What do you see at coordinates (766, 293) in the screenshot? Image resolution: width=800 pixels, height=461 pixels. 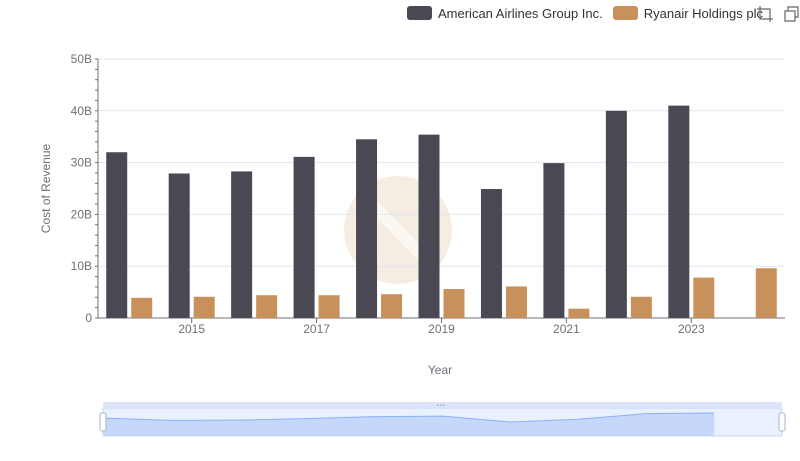 I see `bar-ryanair-2024` at bounding box center [766, 293].